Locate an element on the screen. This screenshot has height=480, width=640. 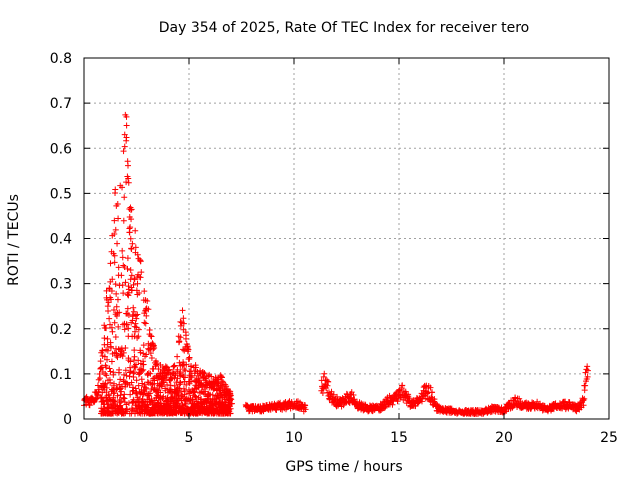
x-tick-label: 20 is located at coordinates (504, 438).